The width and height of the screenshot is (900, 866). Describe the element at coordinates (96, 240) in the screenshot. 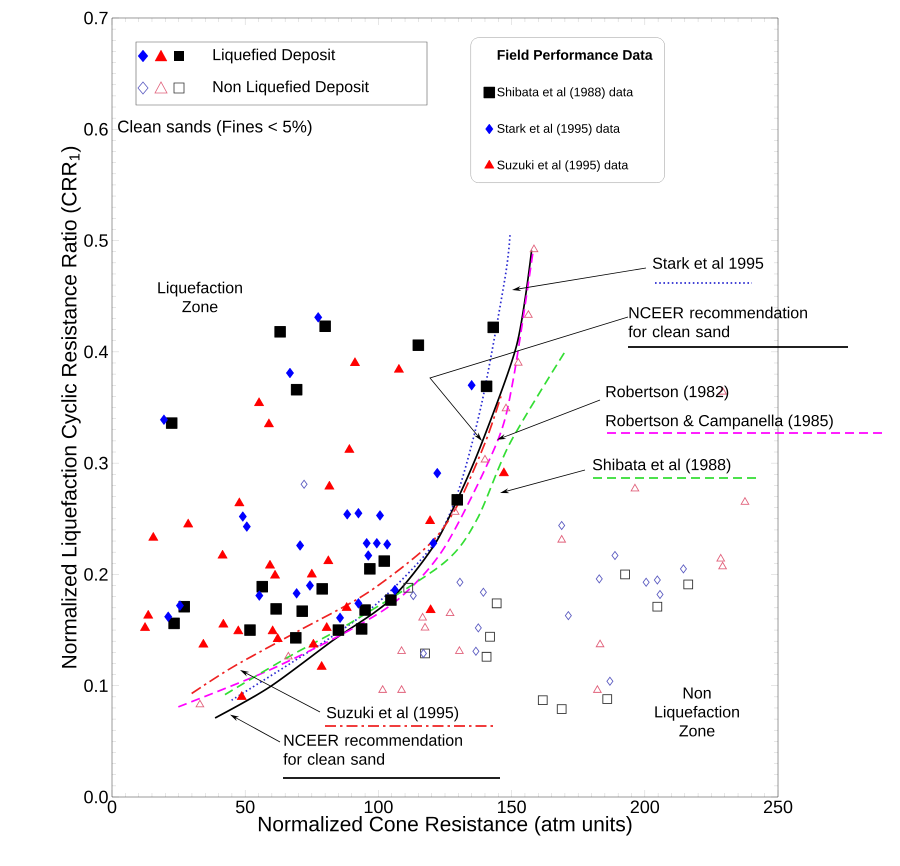

I see `y-tick-label: 0.5` at that location.